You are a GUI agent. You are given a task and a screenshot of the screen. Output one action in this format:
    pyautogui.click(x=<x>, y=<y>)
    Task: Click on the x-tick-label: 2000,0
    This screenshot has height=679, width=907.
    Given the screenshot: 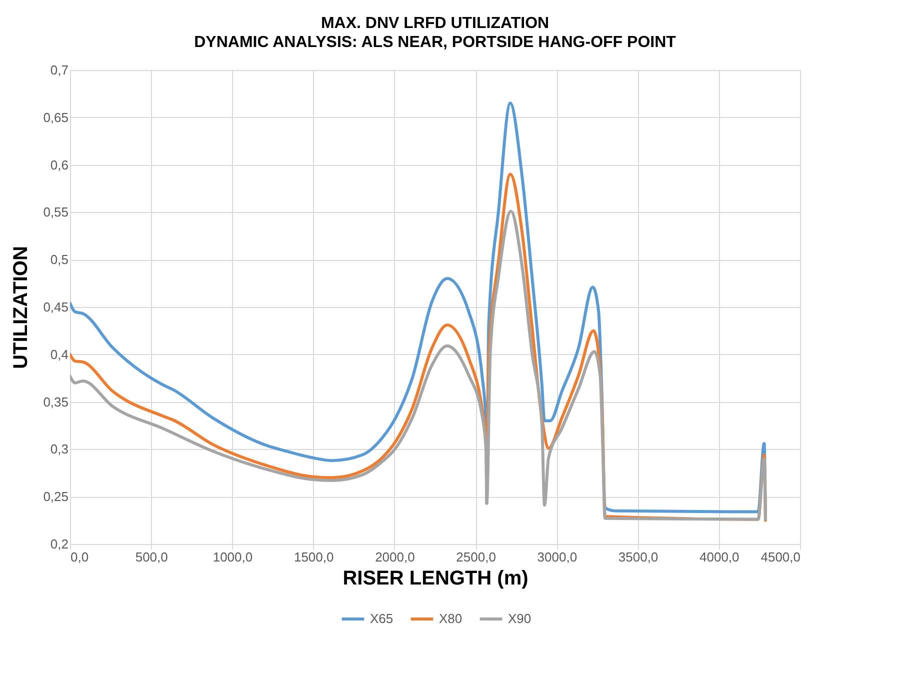 What is the action you would take?
    pyautogui.click(x=395, y=557)
    